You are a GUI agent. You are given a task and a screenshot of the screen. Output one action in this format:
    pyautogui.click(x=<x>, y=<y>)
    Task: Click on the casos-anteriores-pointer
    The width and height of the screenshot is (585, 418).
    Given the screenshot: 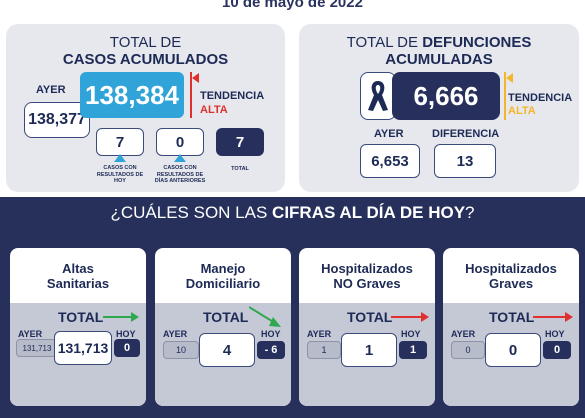 What is the action you would take?
    pyautogui.click(x=180, y=158)
    